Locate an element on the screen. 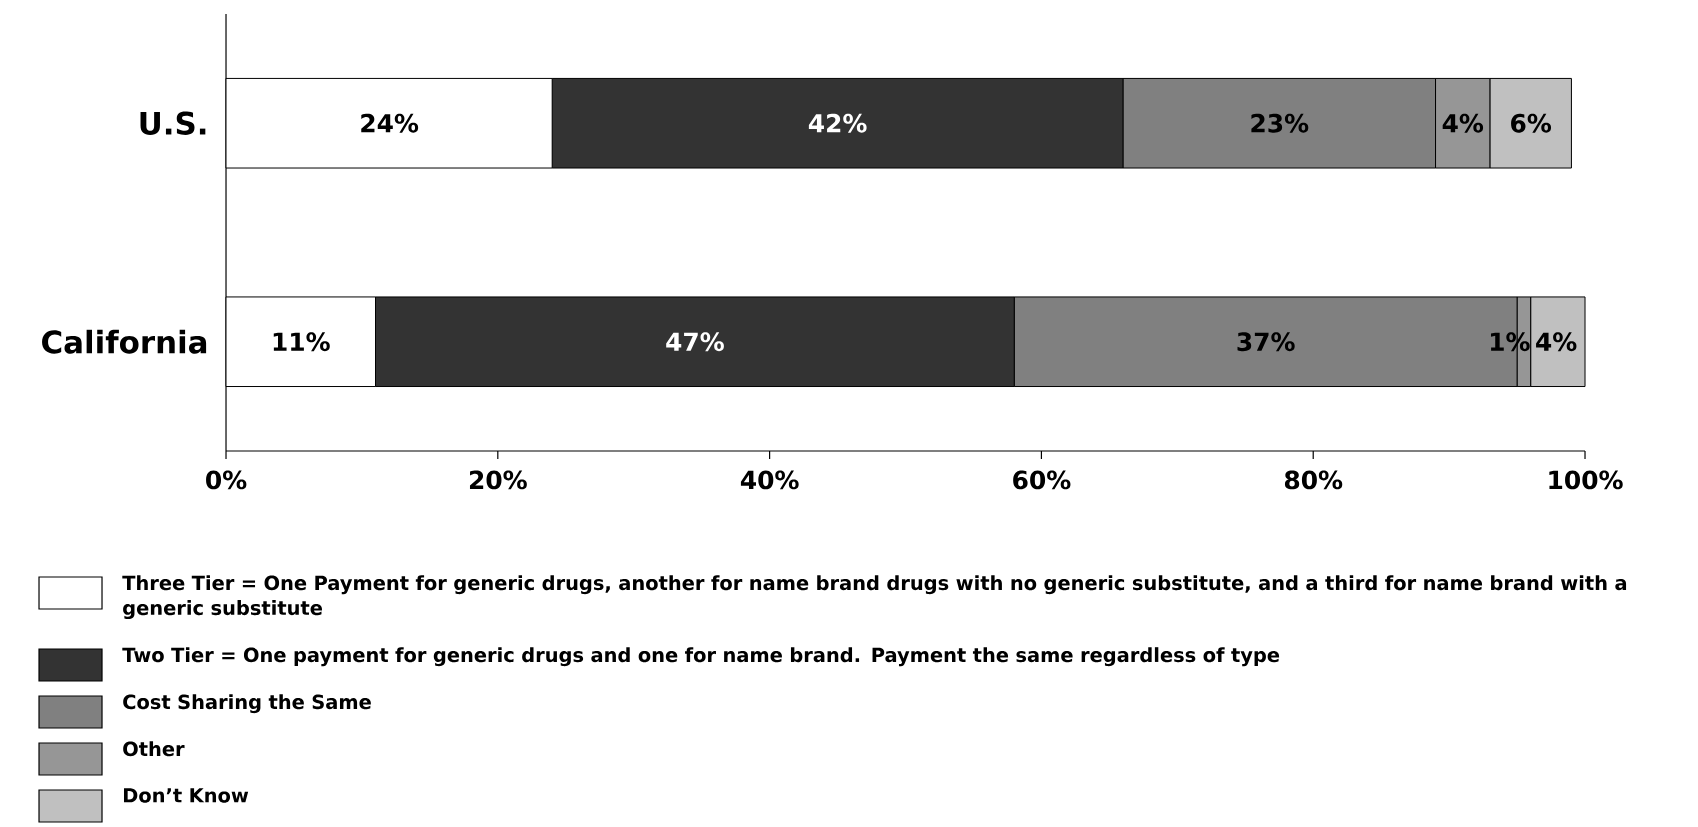 The width and height of the screenshot is (1698, 827). y-tick-label: California is located at coordinates (124, 341).